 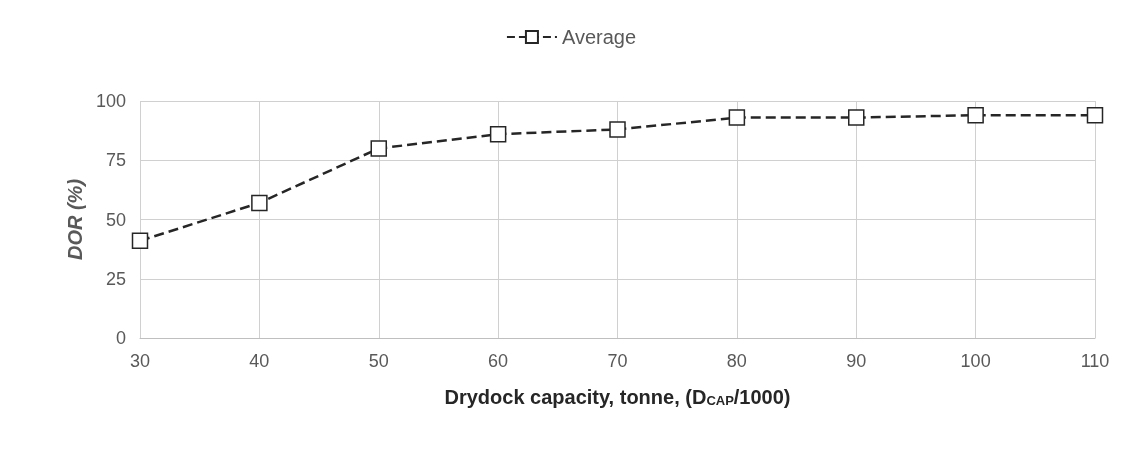 I want to click on y-tick-label: 100, so click(x=110, y=101).